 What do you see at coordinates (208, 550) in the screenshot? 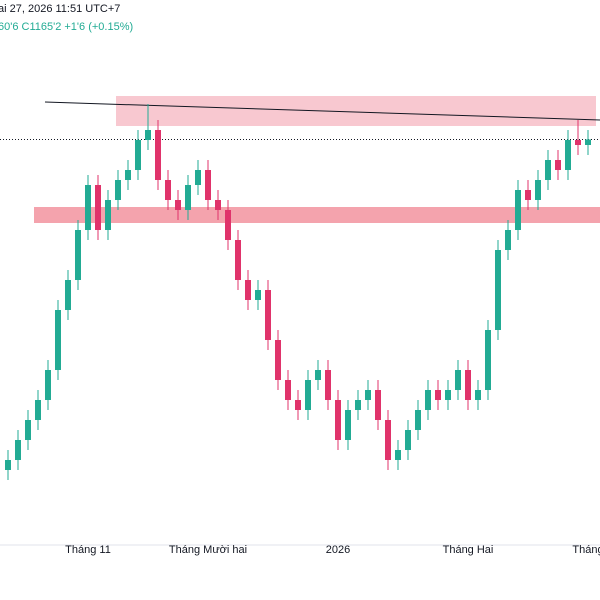
I see `x-tick-label: Tháng Mười hai` at bounding box center [208, 550].